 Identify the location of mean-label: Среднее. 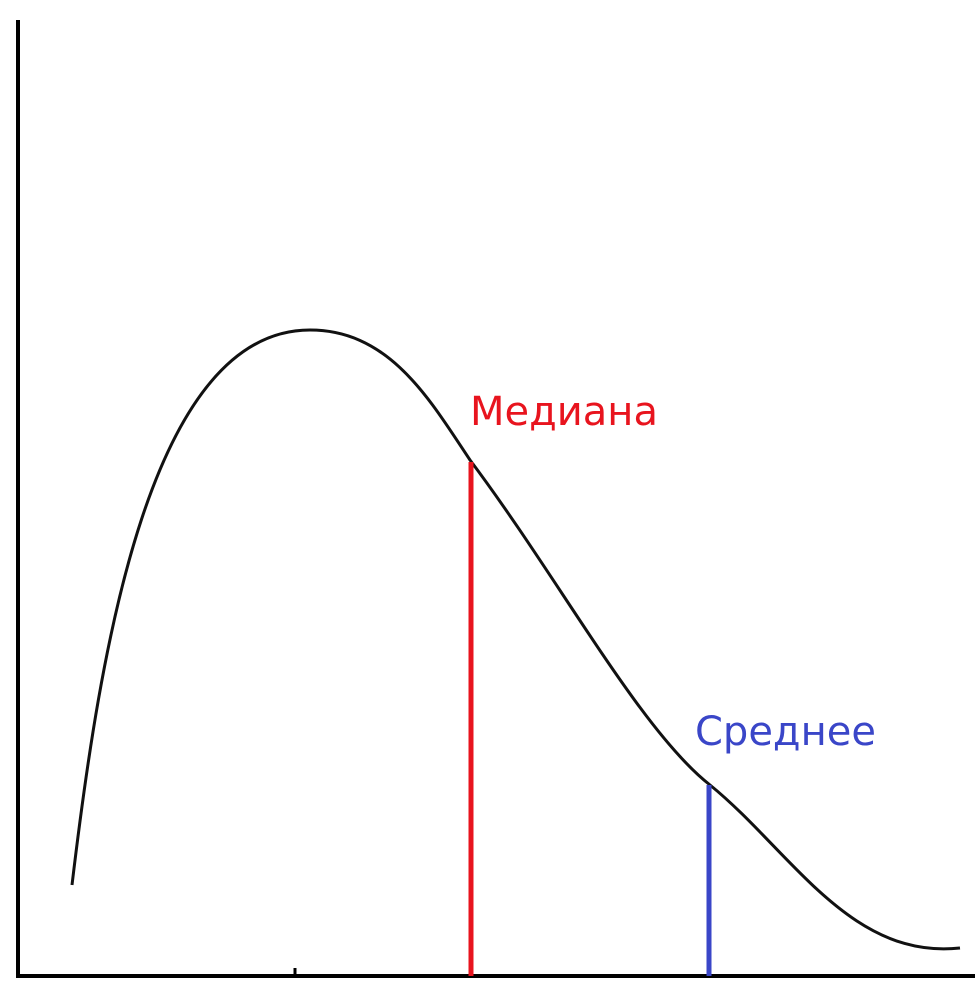
(785, 732).